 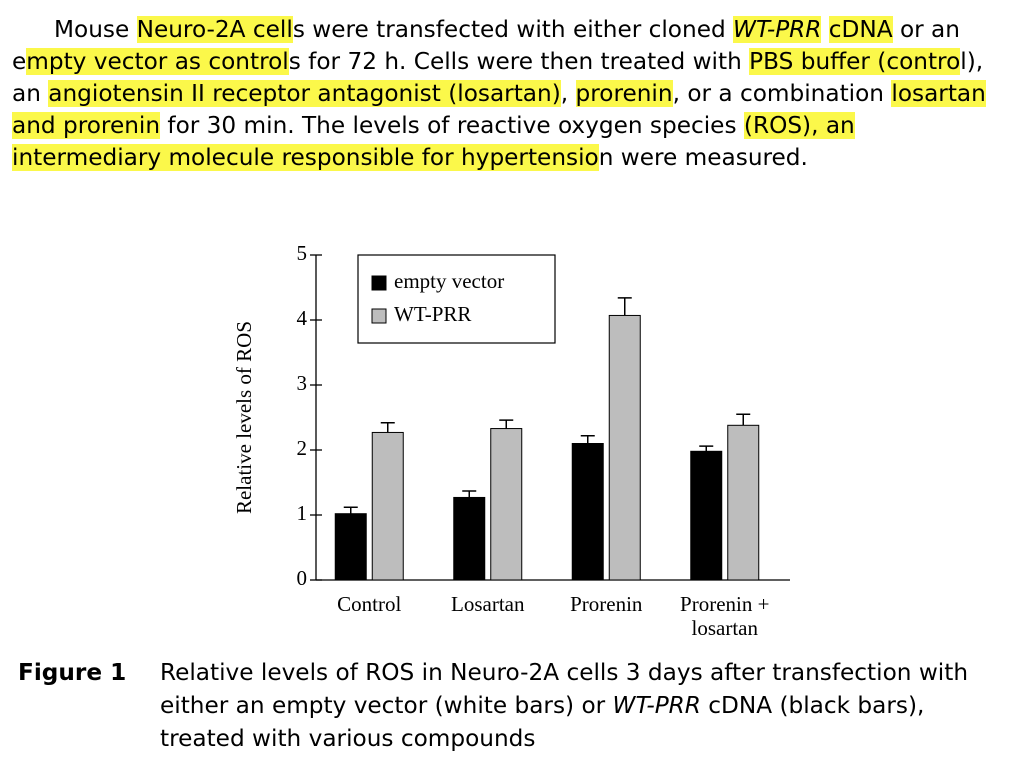 I want to click on text: n were measured., so click(x=703, y=157).